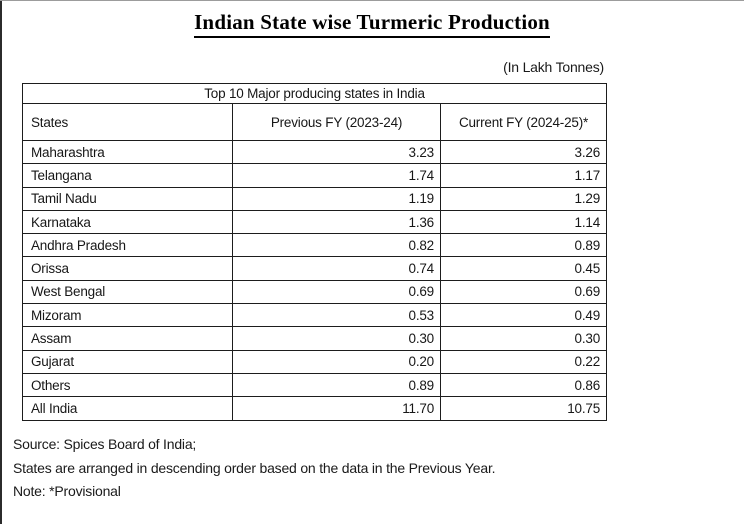 The width and height of the screenshot is (744, 524). Describe the element at coordinates (336, 198) in the screenshot. I see `previous-fy-cell: 1.19` at that location.